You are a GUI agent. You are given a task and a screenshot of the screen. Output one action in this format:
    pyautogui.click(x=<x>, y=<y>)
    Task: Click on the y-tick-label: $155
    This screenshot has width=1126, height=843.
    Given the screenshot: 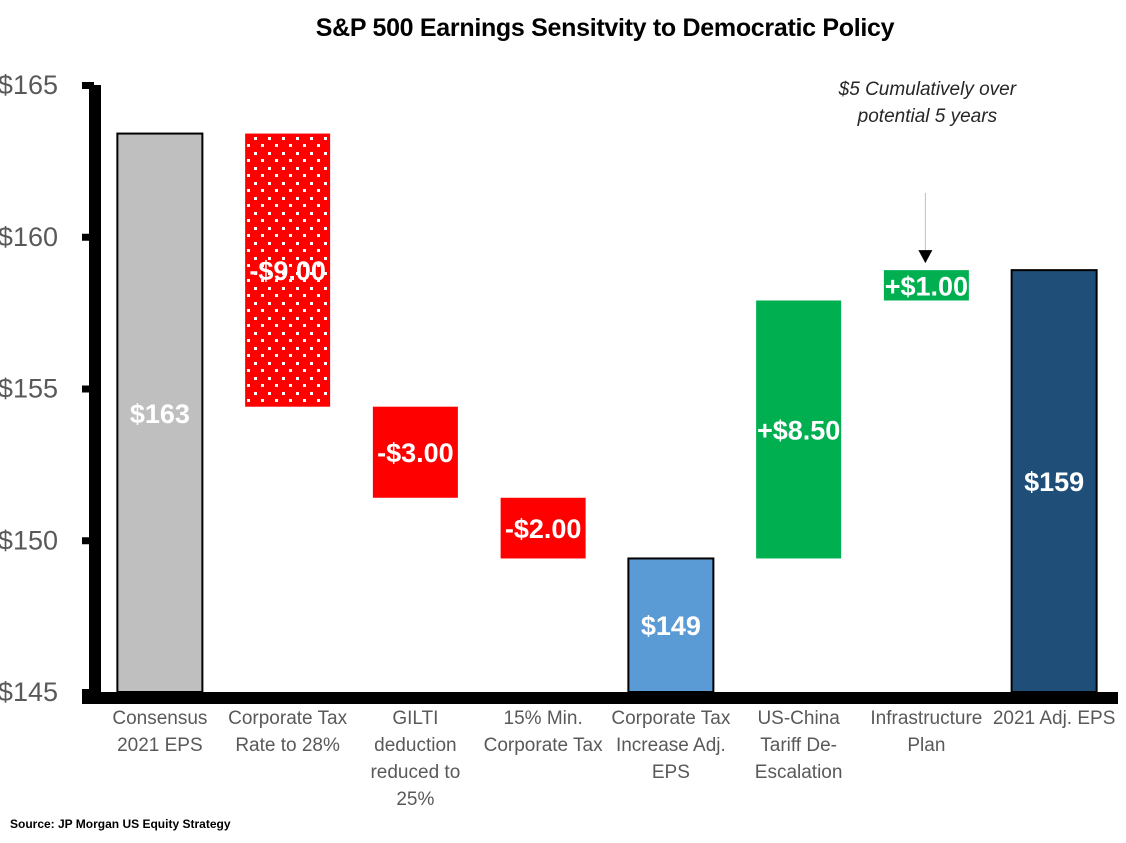 What is the action you would take?
    pyautogui.click(x=29, y=389)
    